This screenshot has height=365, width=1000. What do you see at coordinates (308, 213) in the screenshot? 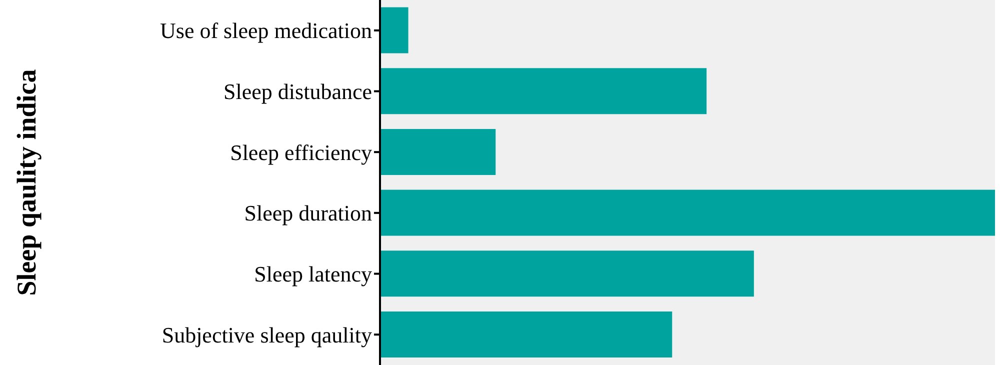
I see `y-tick-label: Sleep duration` at bounding box center [308, 213].